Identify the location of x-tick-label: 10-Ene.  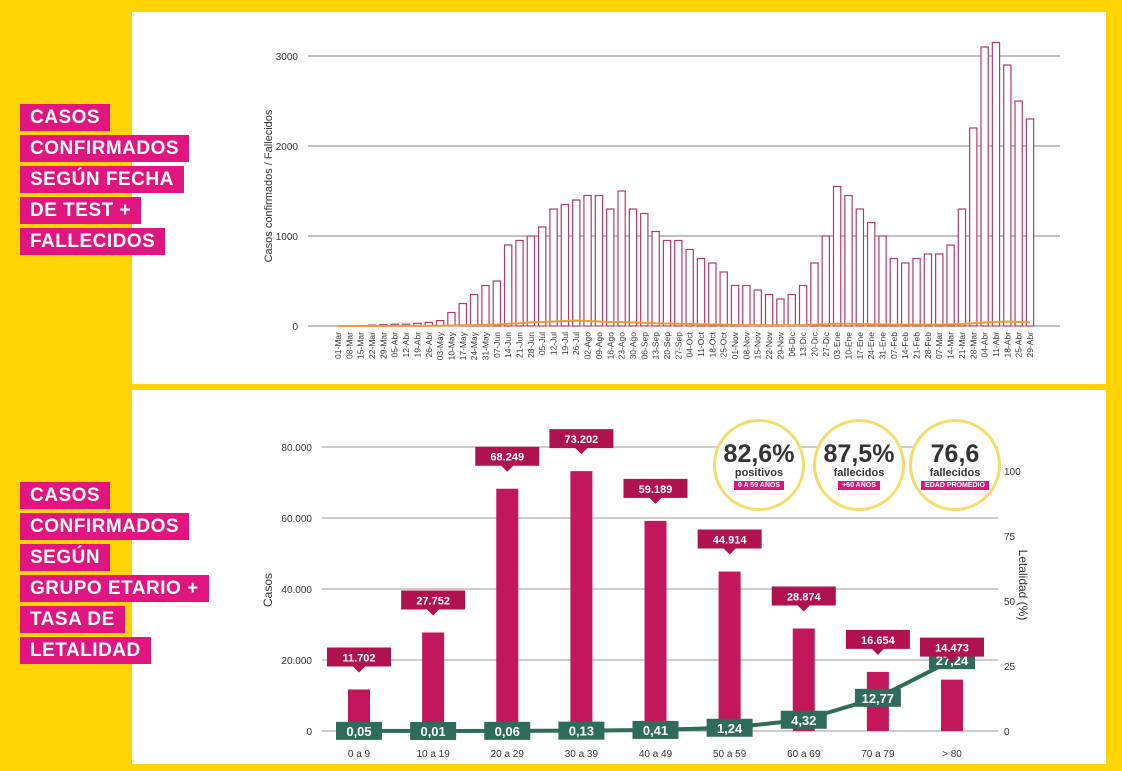
(848, 346).